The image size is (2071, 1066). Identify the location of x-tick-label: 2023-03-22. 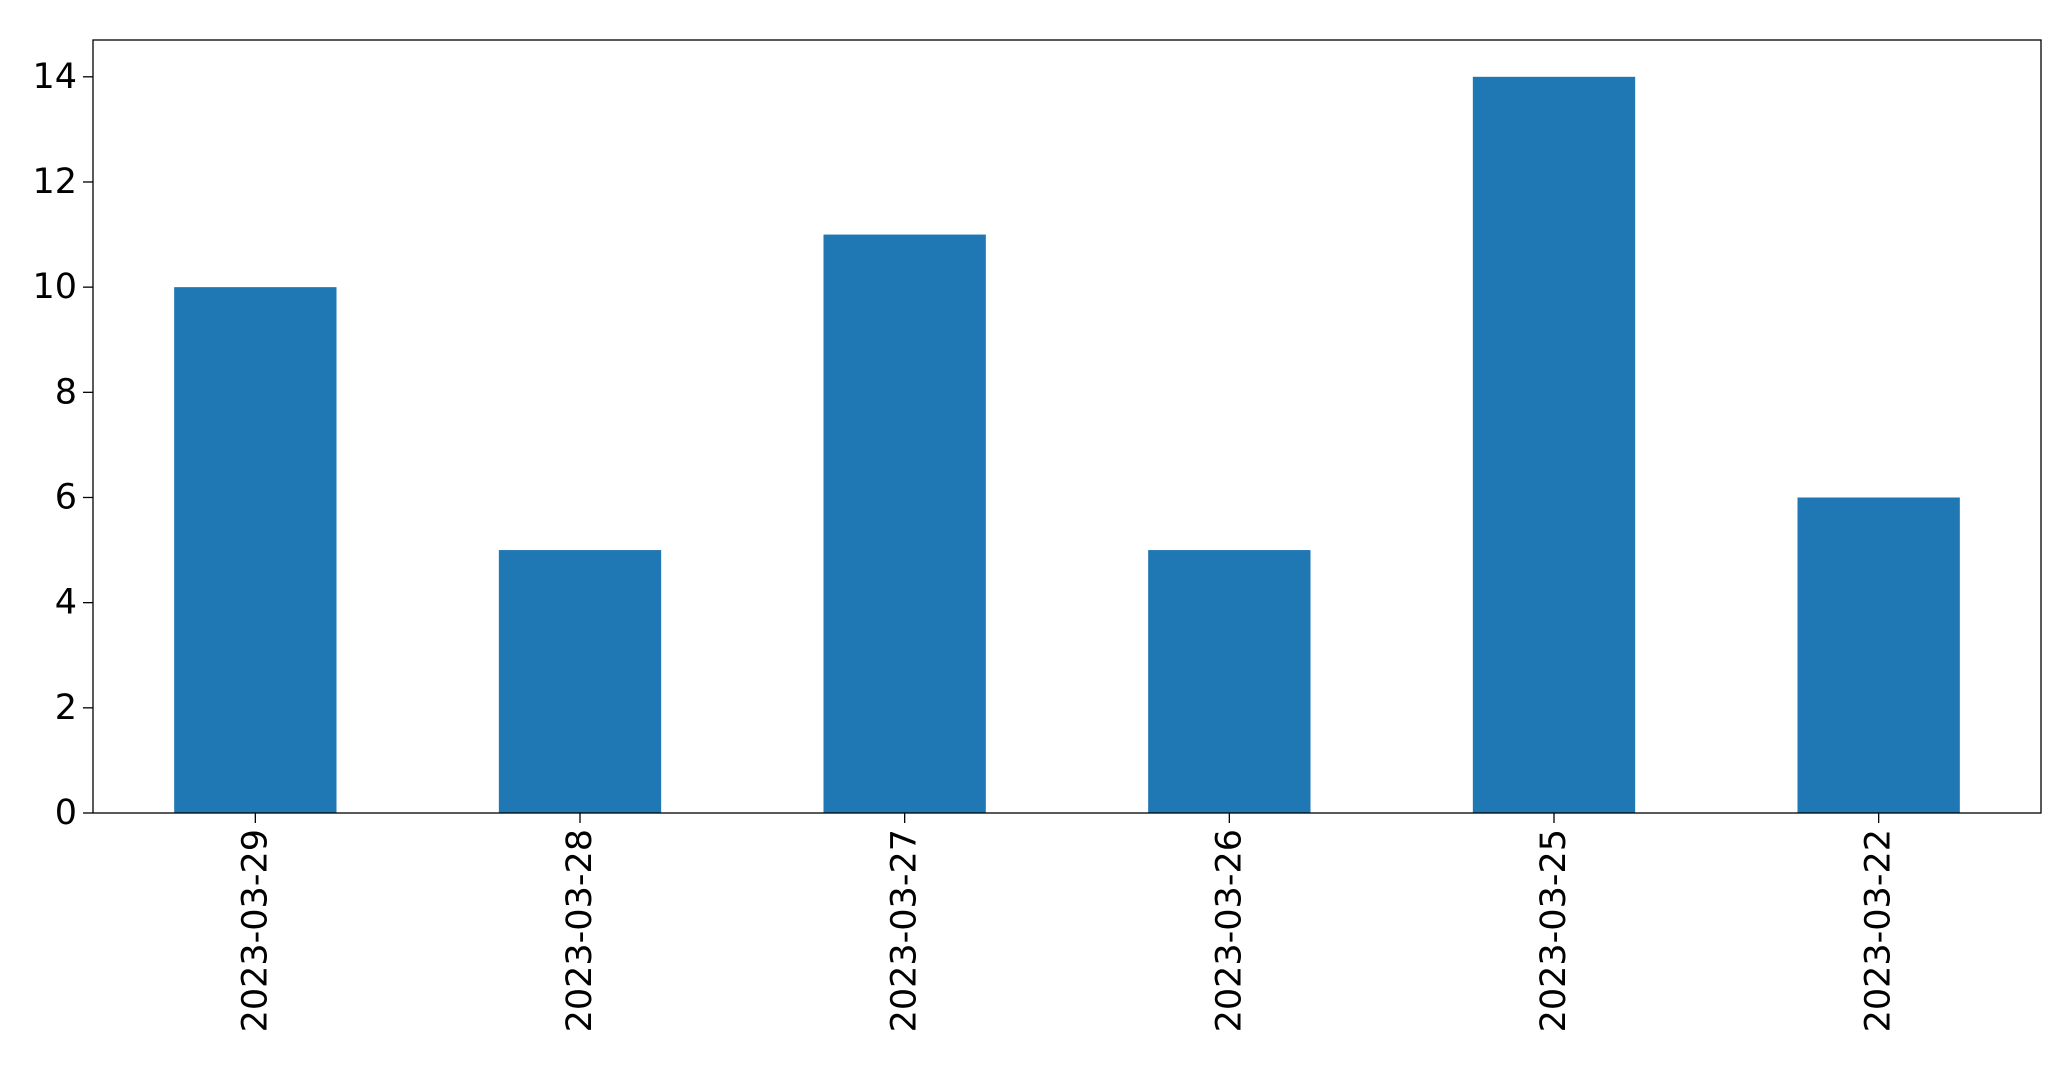
(1879, 930).